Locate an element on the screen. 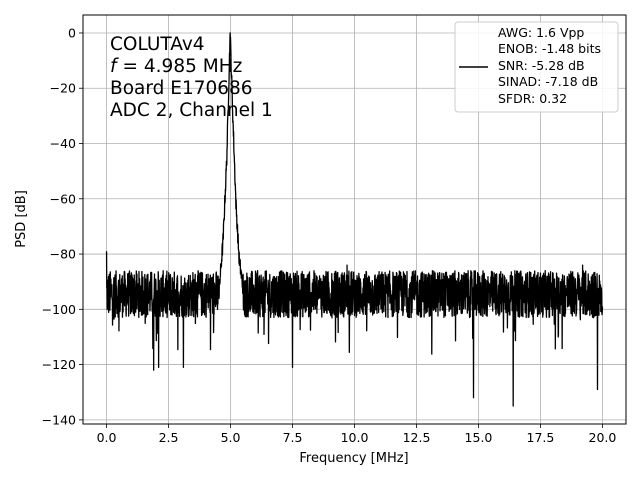 The image size is (640, 480). x-tick-label: 12.5 is located at coordinates (417, 437).